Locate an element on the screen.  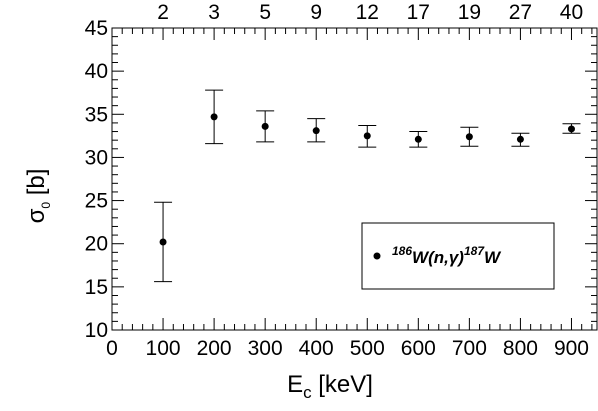
x-tick-label: 800 is located at coordinates (520, 348).